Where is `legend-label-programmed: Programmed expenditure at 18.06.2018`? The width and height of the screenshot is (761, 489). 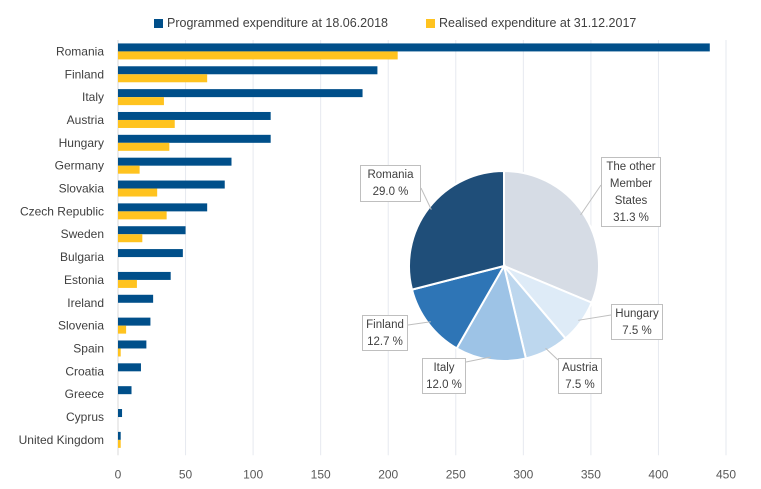
legend-label-programmed: Programmed expenditure at 18.06.2018 is located at coordinates (277, 23).